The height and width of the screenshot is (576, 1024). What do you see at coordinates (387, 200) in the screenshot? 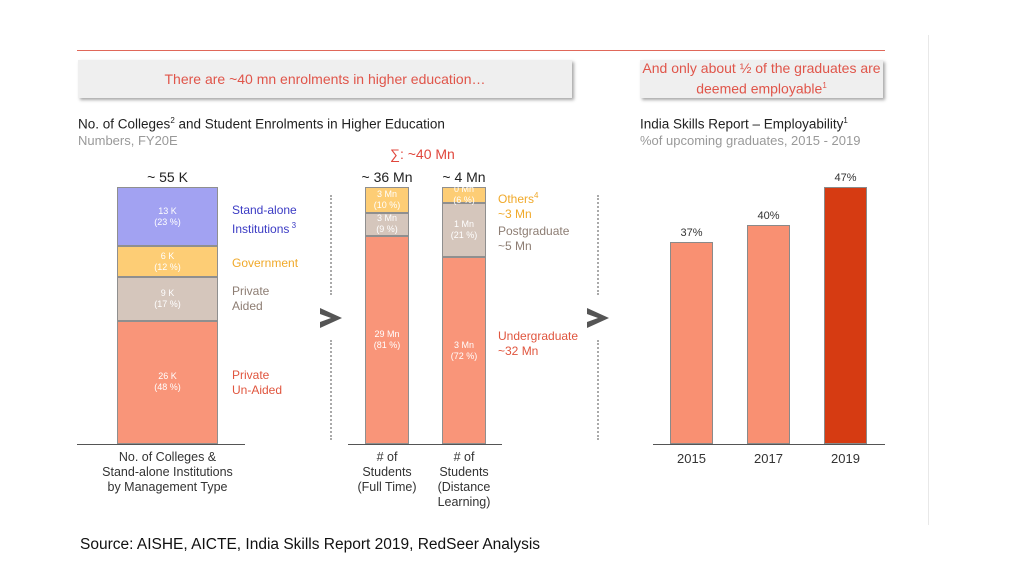
I see `stacked-segment-others: 3 Mn (10 %)` at bounding box center [387, 200].